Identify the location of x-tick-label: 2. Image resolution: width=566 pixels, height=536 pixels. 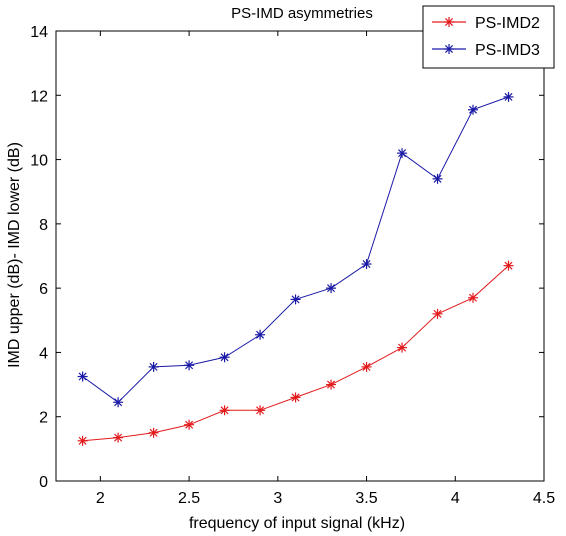
(100, 498).